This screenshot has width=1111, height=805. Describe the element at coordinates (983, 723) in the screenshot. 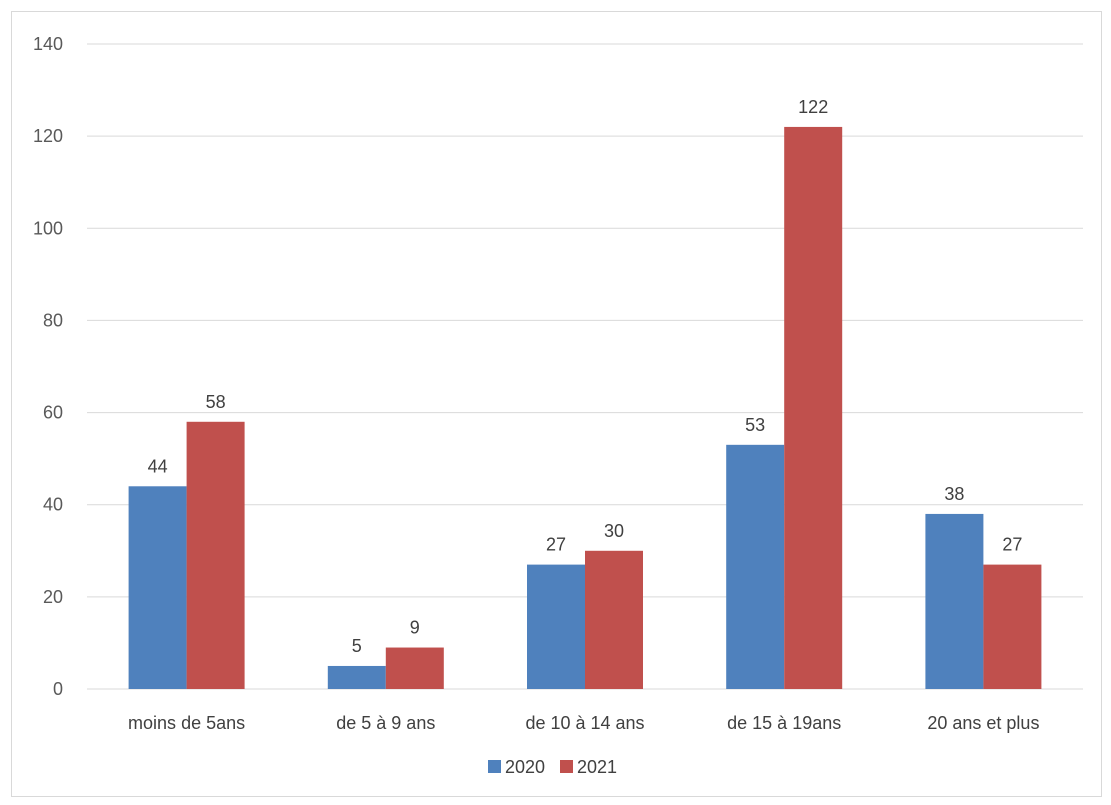

I see `category-label: 20 ans et plus` at that location.